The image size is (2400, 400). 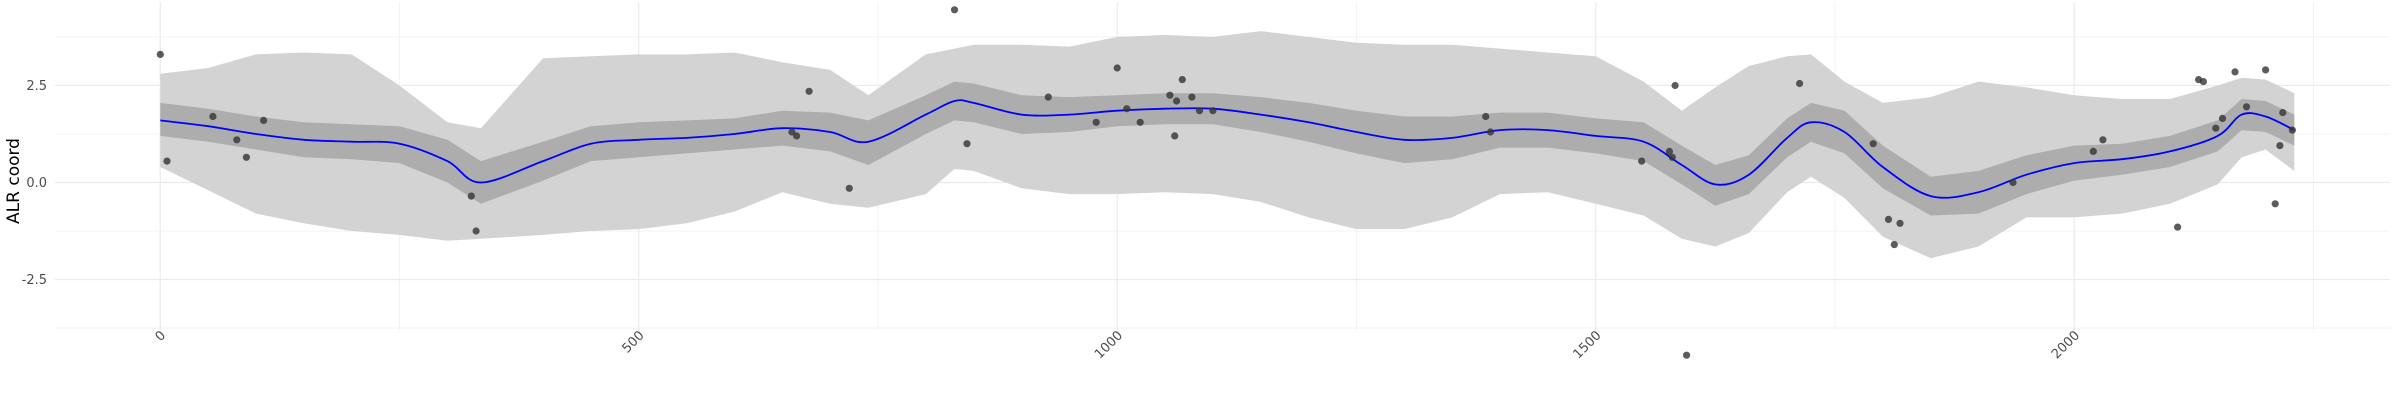 I want to click on y-tick-label: 0.0, so click(x=36, y=183).